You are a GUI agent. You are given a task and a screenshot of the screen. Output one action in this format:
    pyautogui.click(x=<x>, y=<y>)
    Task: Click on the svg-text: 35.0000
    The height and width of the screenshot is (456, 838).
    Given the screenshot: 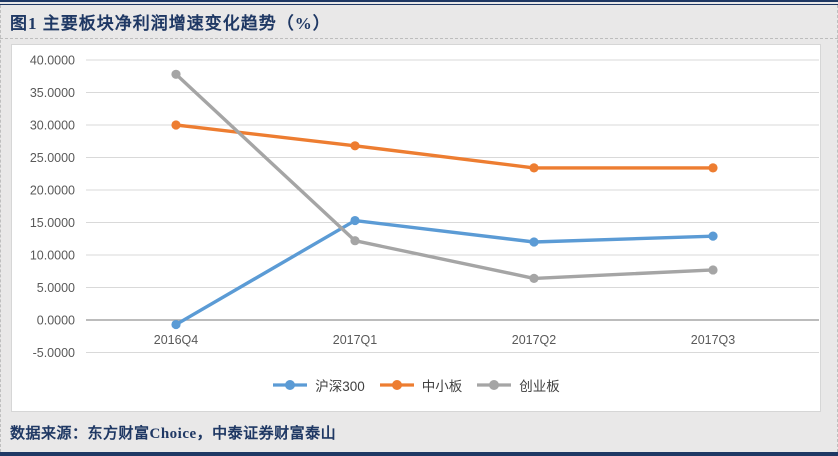 What is the action you would take?
    pyautogui.click(x=52, y=93)
    